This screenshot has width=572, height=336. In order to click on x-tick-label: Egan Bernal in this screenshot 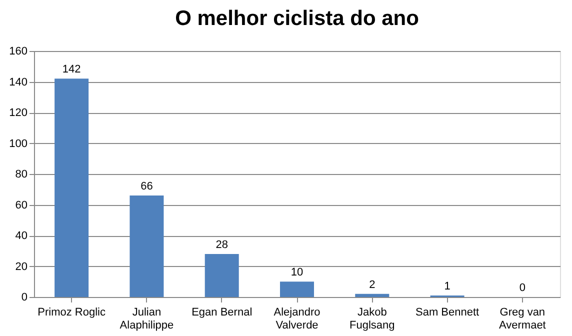, I will do `click(222, 312)`.